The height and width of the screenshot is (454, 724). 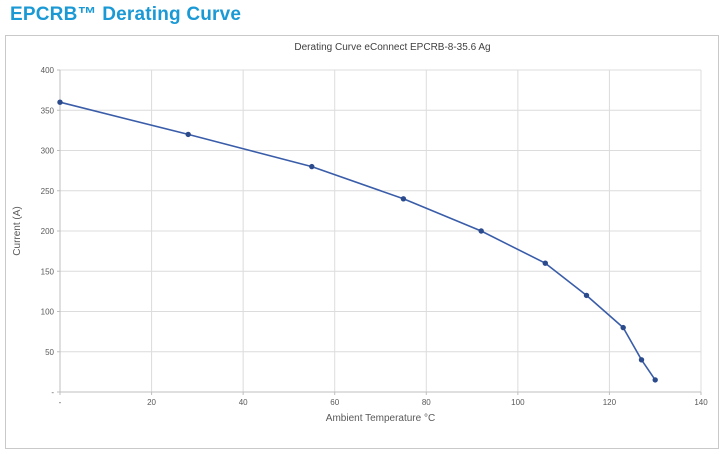 I want to click on y-tick-label: 50, so click(x=49, y=352).